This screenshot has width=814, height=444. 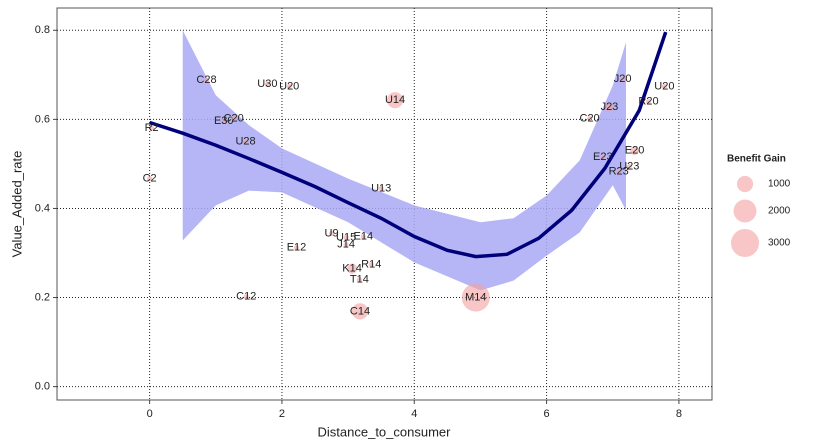 I want to click on point-label: U13, so click(x=381, y=188).